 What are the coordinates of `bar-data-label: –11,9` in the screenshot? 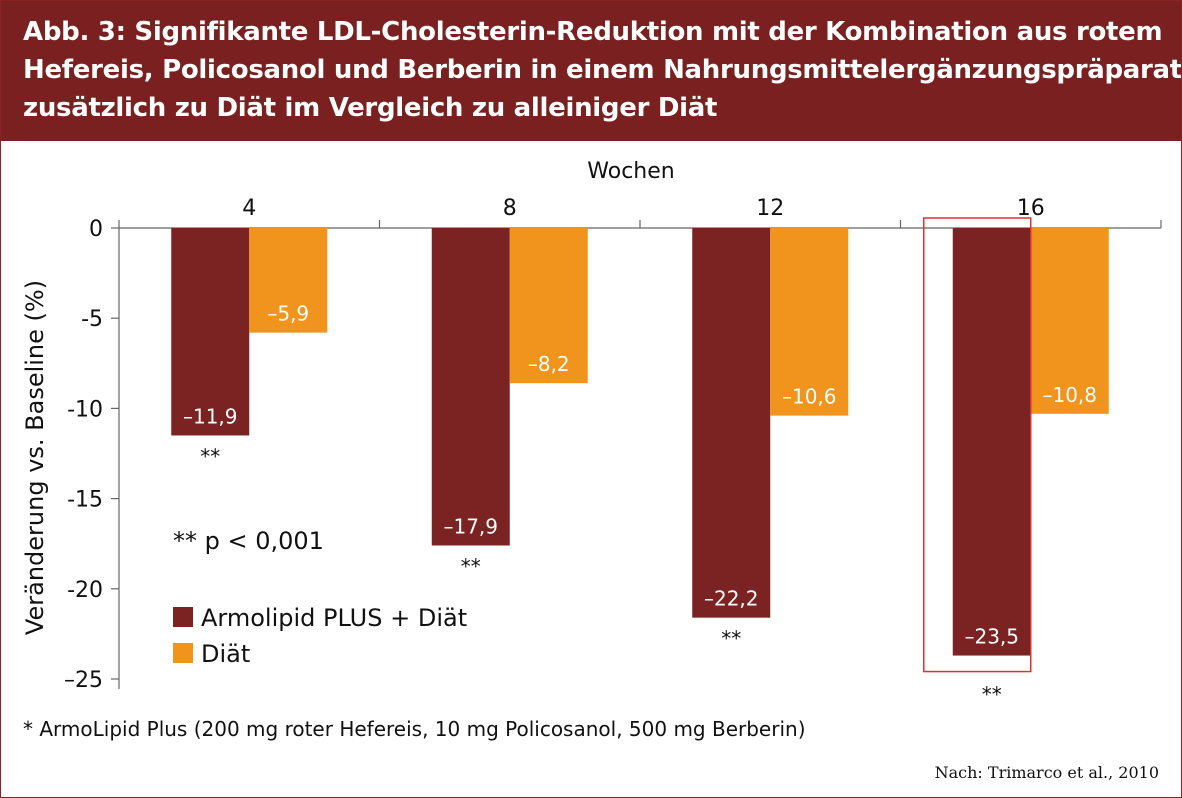 It's located at (210, 416).